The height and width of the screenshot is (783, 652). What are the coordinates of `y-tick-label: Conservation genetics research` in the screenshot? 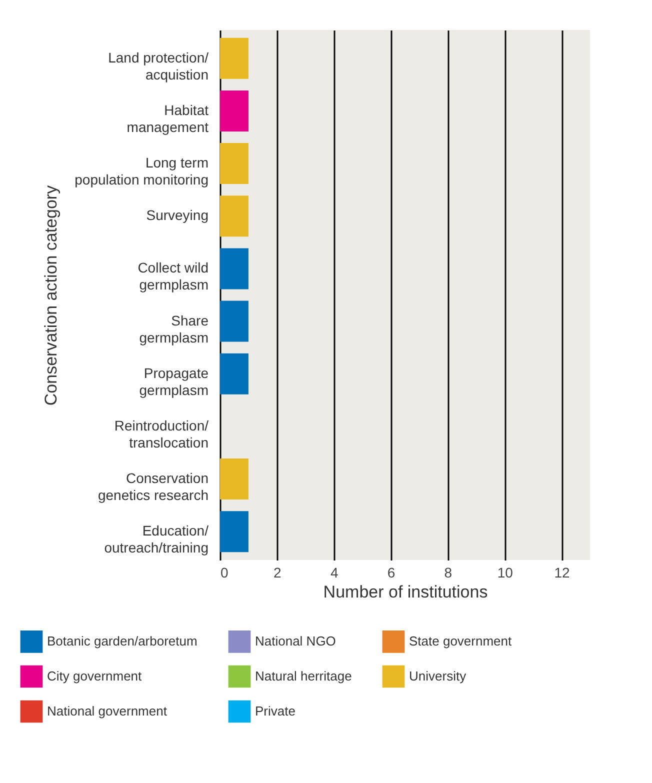 It's located at (153, 487).